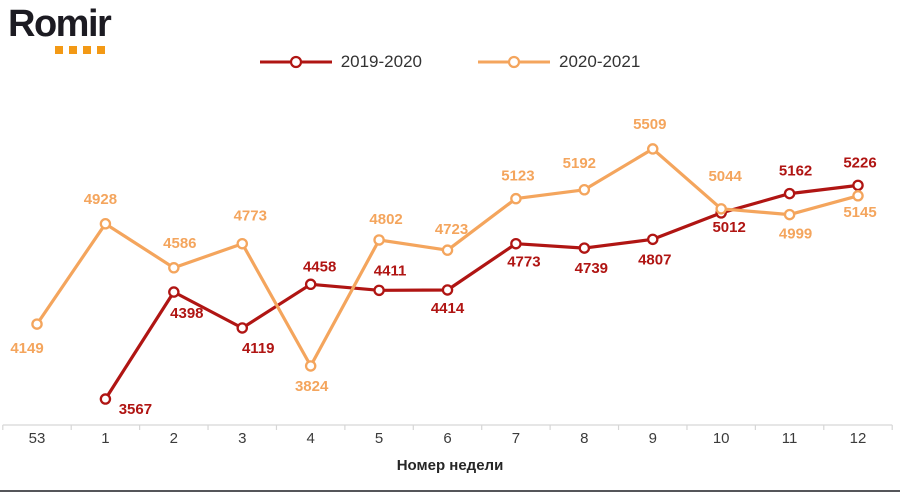 This screenshot has height=492, width=900. What do you see at coordinates (379, 438) in the screenshot?
I see `x-tick-label: 5` at bounding box center [379, 438].